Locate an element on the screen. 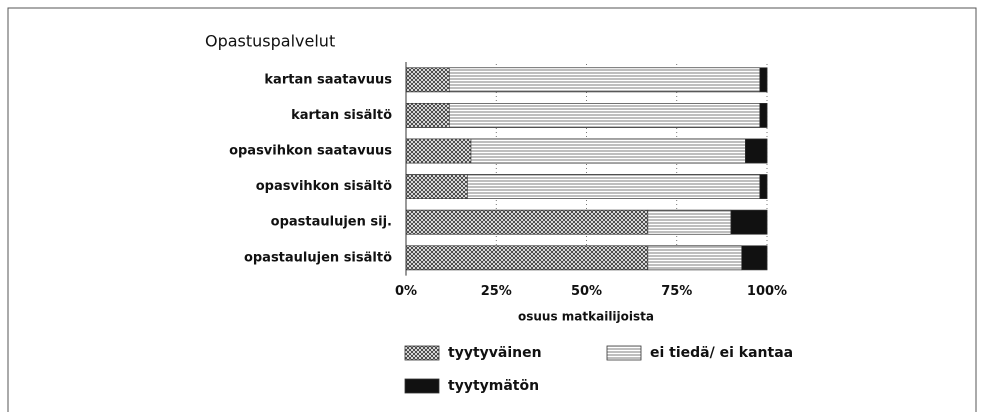 The height and width of the screenshot is (412, 985). x-tick-label: 100% is located at coordinates (767, 291).